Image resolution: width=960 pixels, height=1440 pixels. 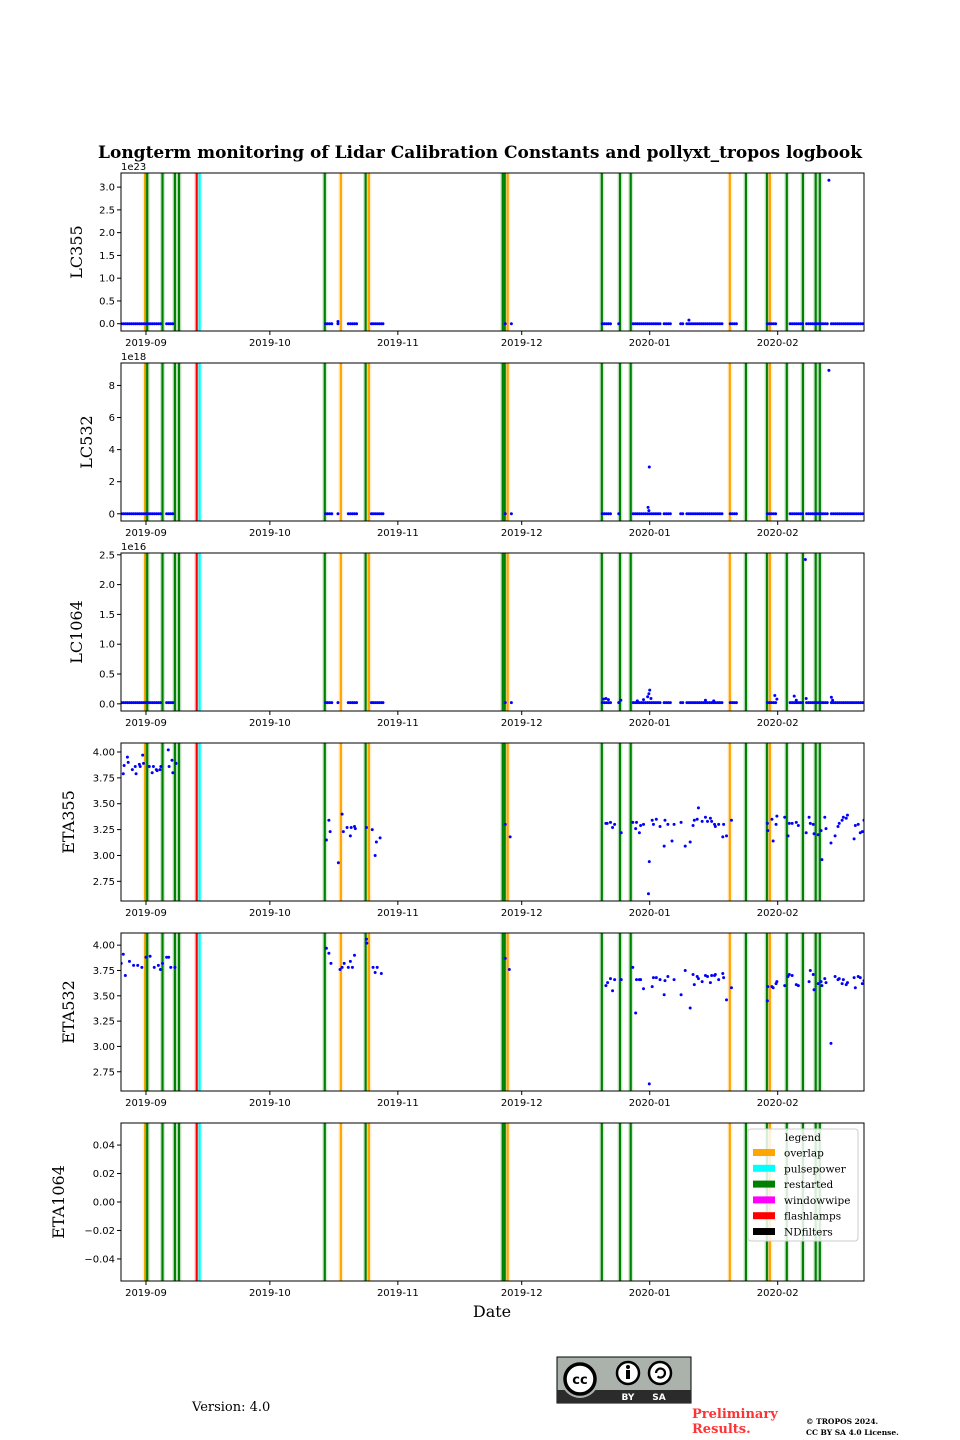 What do you see at coordinates (58, 1202) in the screenshot?
I see `y-axis-label: ETA1064` at bounding box center [58, 1202].